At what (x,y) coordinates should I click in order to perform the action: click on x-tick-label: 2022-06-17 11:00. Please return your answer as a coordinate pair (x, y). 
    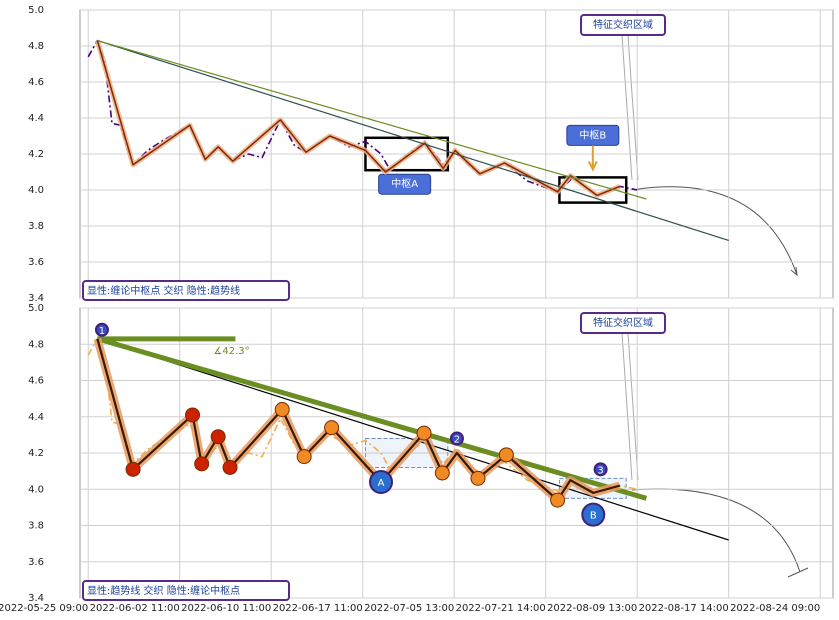
    Looking at the image, I should click on (318, 608).